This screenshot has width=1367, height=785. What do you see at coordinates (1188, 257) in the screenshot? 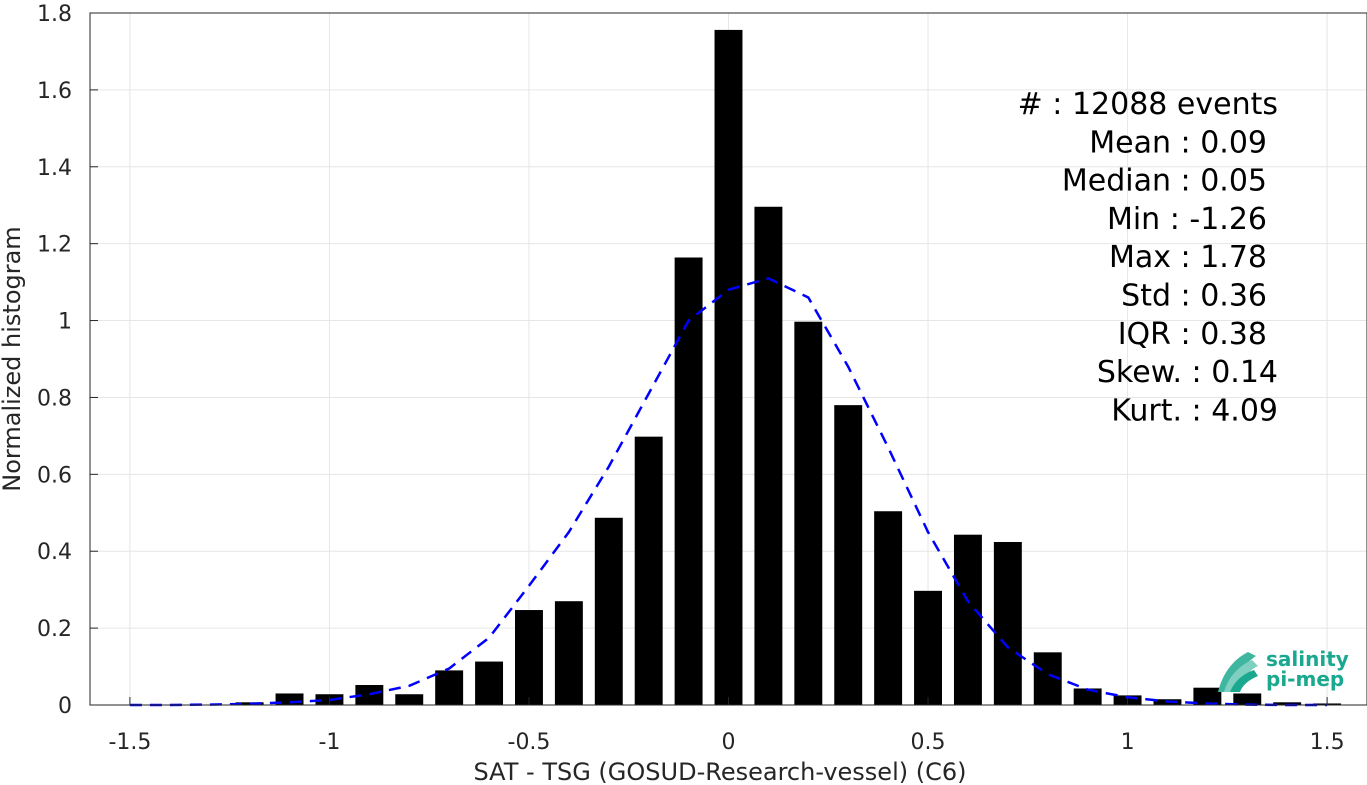
I see `stat-line: Max : 1.78` at bounding box center [1188, 257].